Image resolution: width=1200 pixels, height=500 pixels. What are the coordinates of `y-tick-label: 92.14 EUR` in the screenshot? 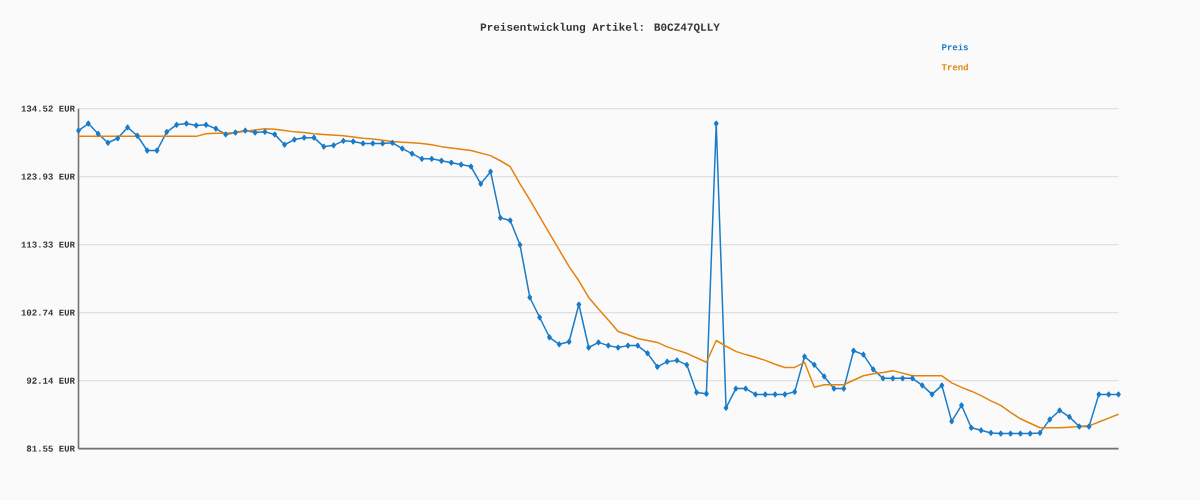 It's located at (50, 380).